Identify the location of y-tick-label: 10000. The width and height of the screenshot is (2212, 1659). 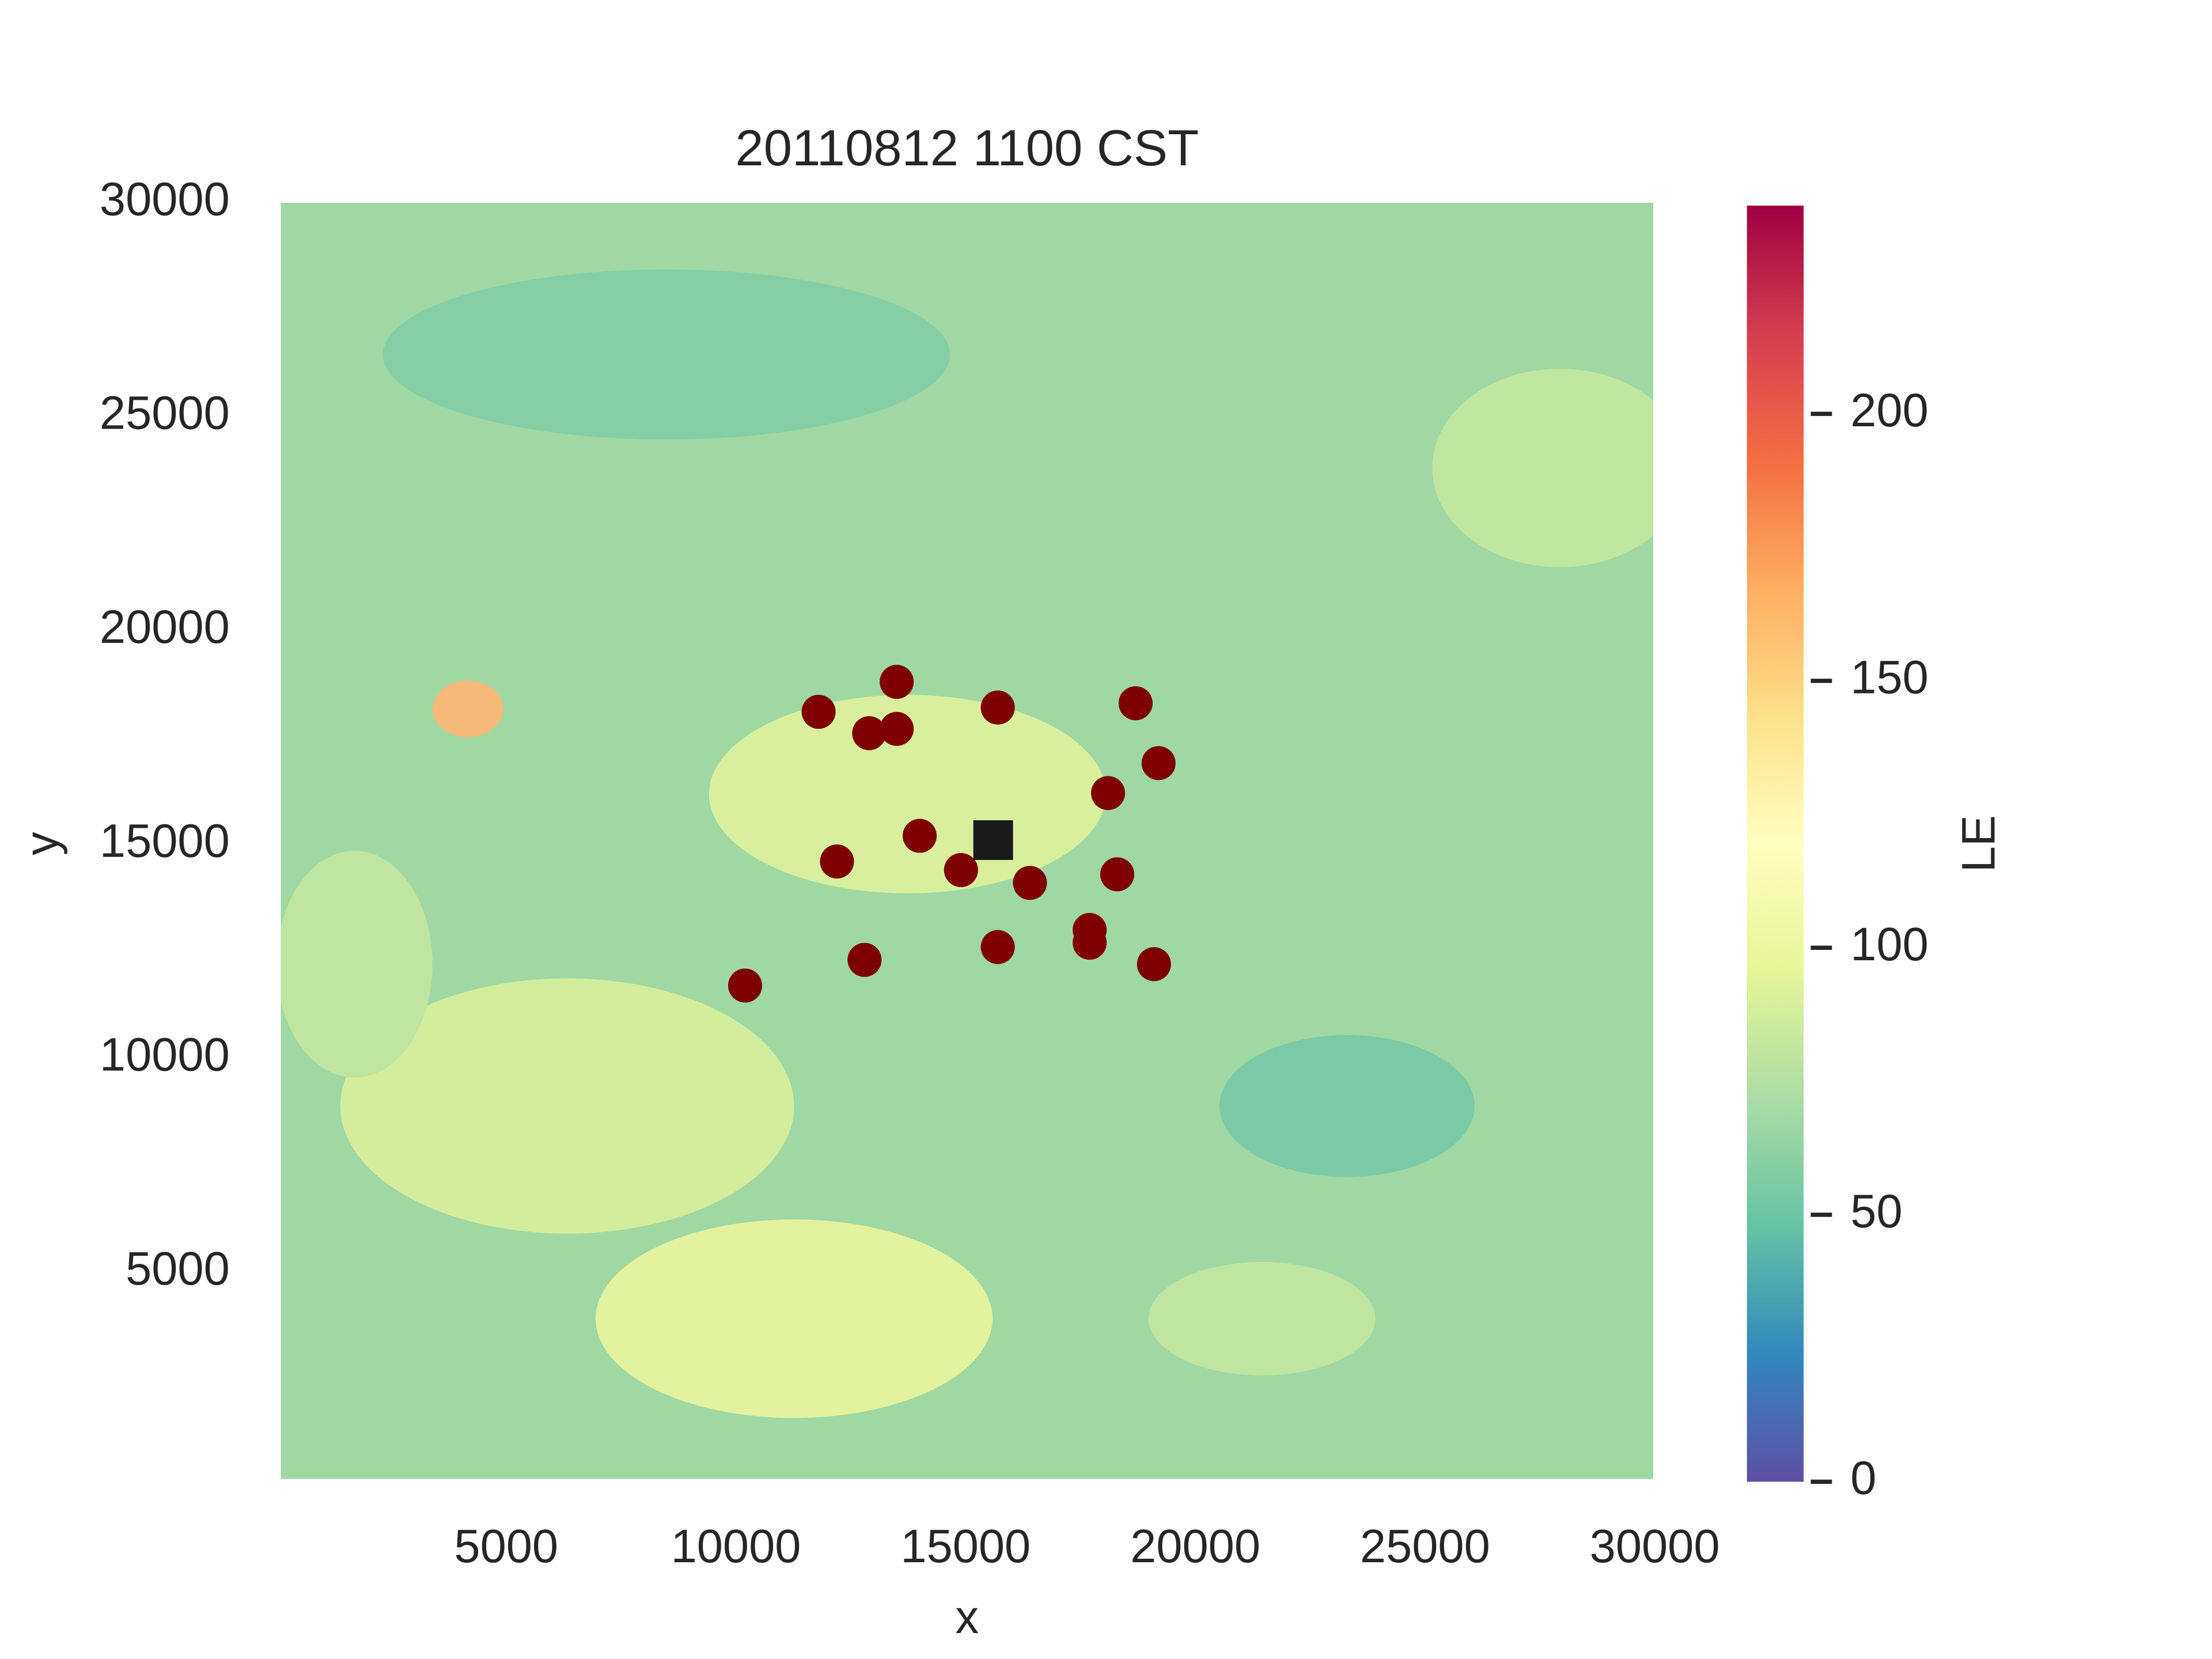
(165, 1055).